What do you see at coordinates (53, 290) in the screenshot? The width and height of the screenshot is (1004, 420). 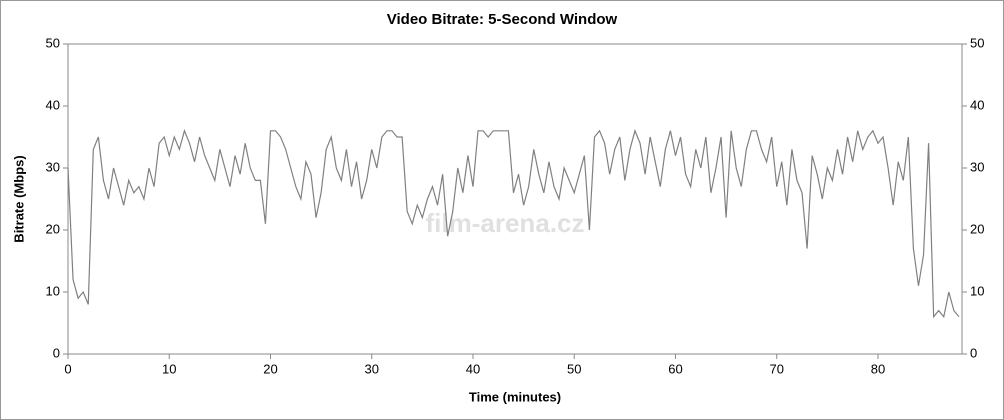 I see `y-tick-label: 10` at bounding box center [53, 290].